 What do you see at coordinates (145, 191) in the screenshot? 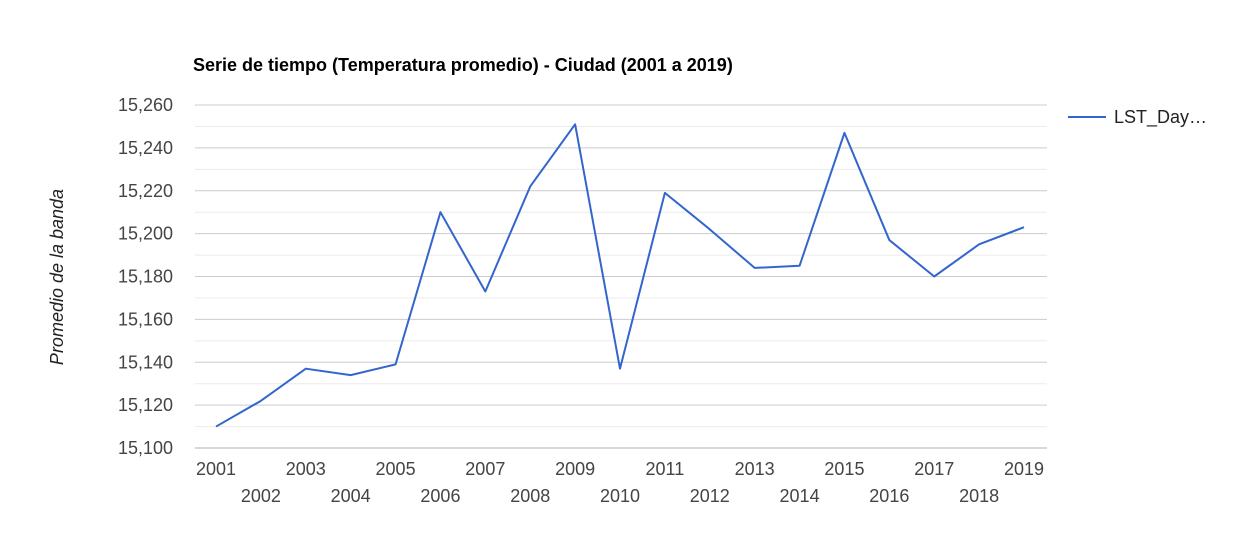
I see `y-tick-label: 15,220` at bounding box center [145, 191].